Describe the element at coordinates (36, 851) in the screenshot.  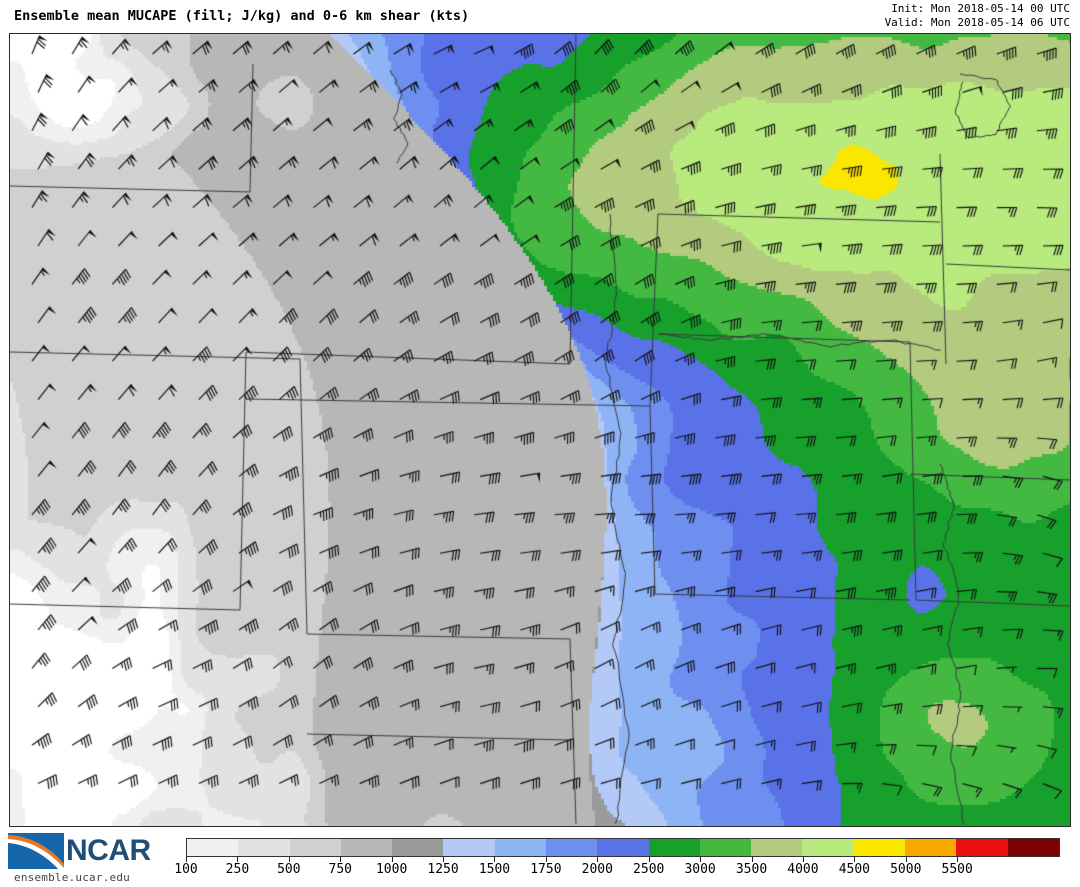
I see `ncar-logo-mark` at that location.